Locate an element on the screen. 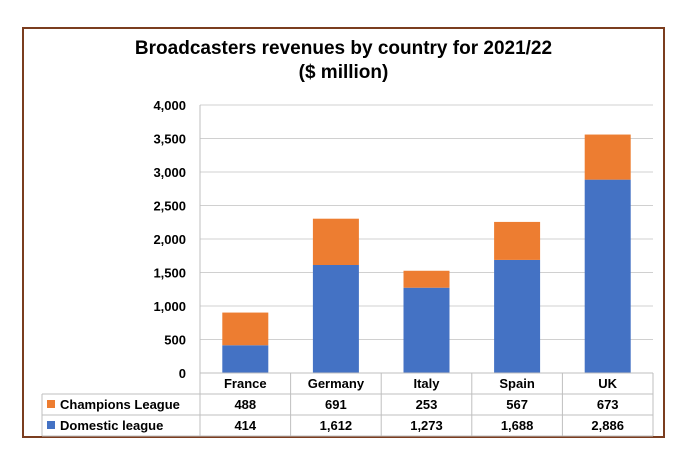  bar-domestic-uk is located at coordinates (607, 276).